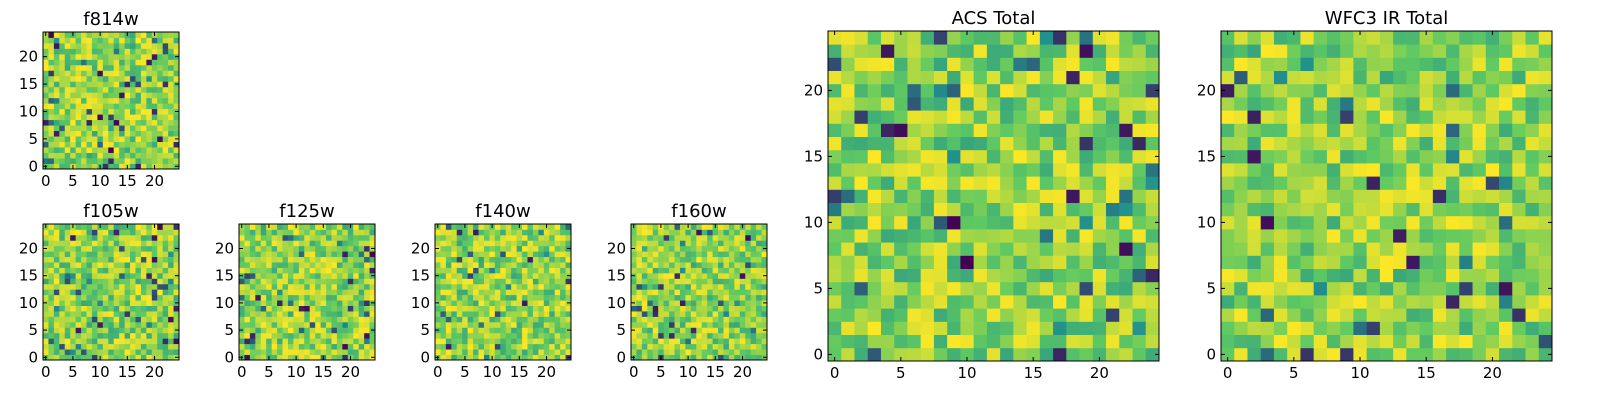 Image resolution: width=1600 pixels, height=400 pixels. Describe the element at coordinates (813, 222) in the screenshot. I see `y-tick-label: 10` at that location.